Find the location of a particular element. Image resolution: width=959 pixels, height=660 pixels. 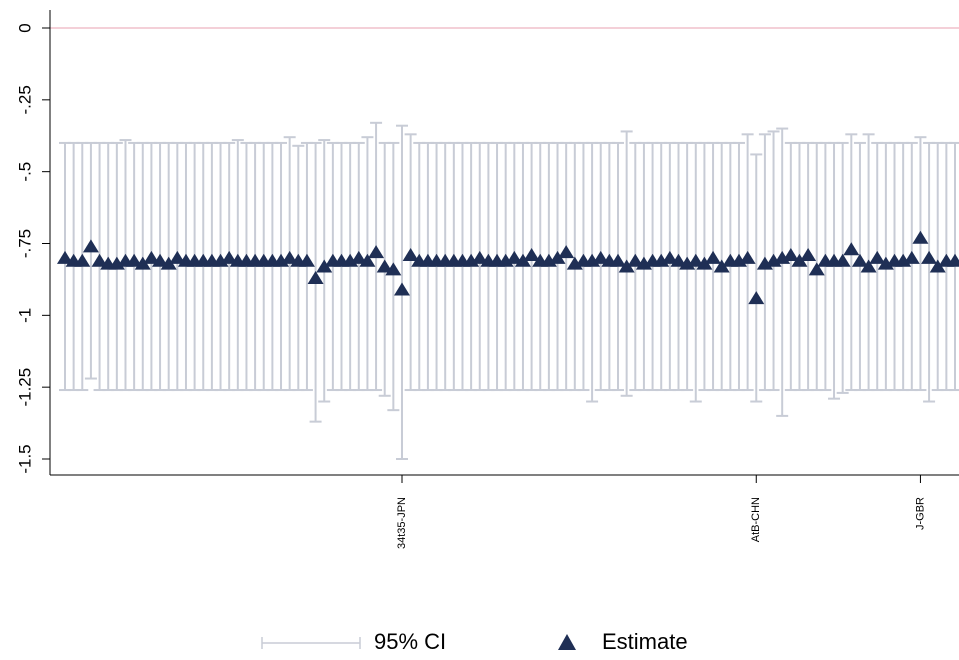

y-tick-label: -1.5 is located at coordinates (24, 458).